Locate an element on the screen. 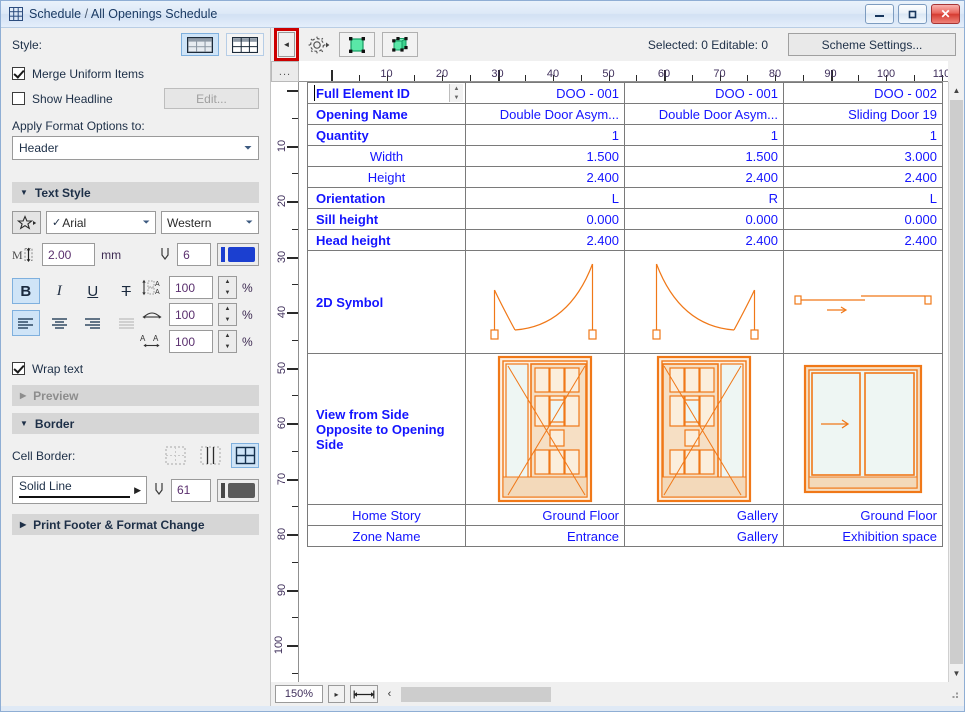 Image resolution: width=965 pixels, height=712 pixels. row-header-cell: Zone Name is located at coordinates (386, 536).